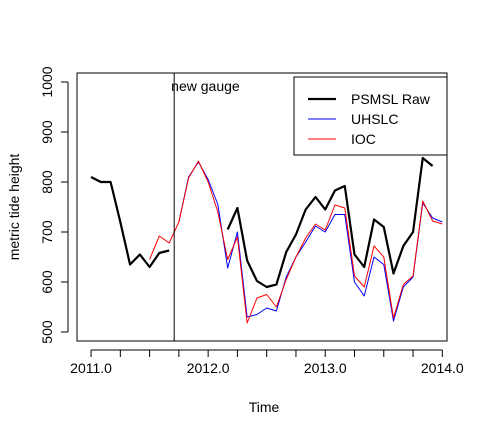  Describe the element at coordinates (14, 207) in the screenshot. I see `y-axis-title: metric tide height` at that location.